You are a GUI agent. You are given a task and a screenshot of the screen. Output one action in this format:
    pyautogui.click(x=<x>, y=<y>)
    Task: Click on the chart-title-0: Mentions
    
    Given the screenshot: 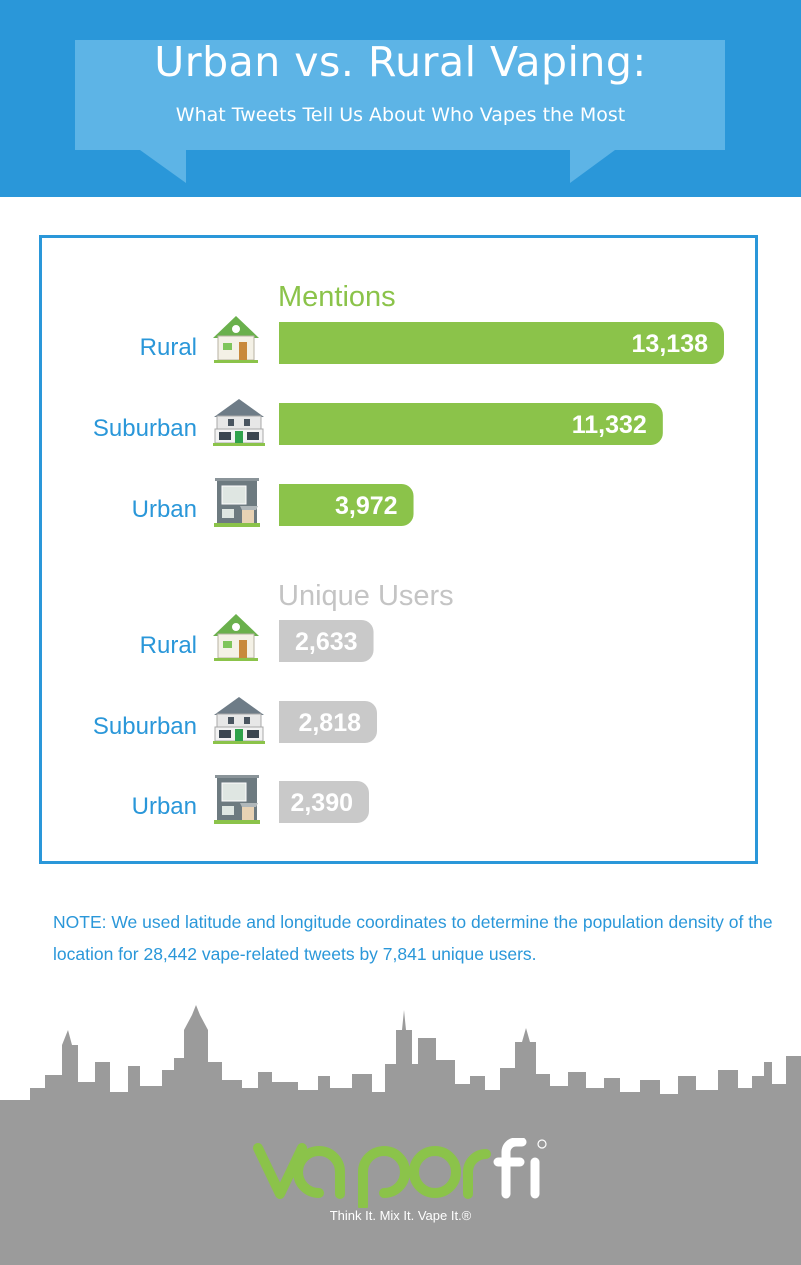 What is the action you would take?
    pyautogui.click(x=337, y=297)
    